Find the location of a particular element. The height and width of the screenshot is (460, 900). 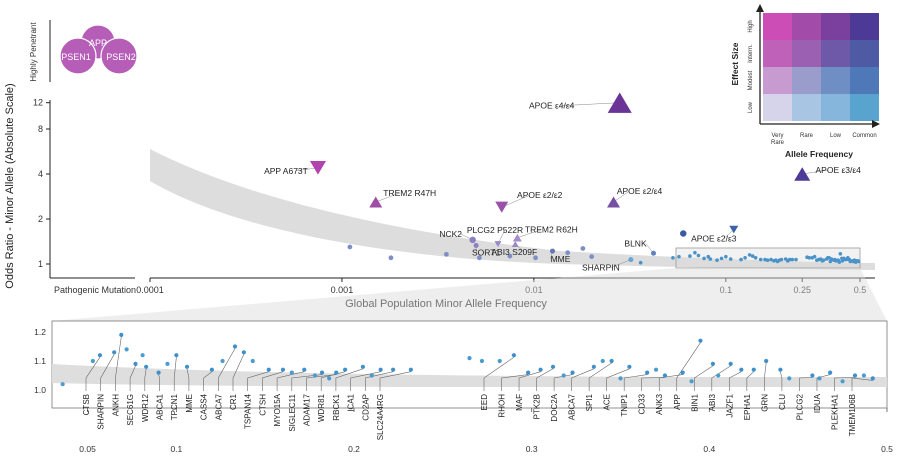

zoom-label-clu-440: CLU is located at coordinates (782, 402).